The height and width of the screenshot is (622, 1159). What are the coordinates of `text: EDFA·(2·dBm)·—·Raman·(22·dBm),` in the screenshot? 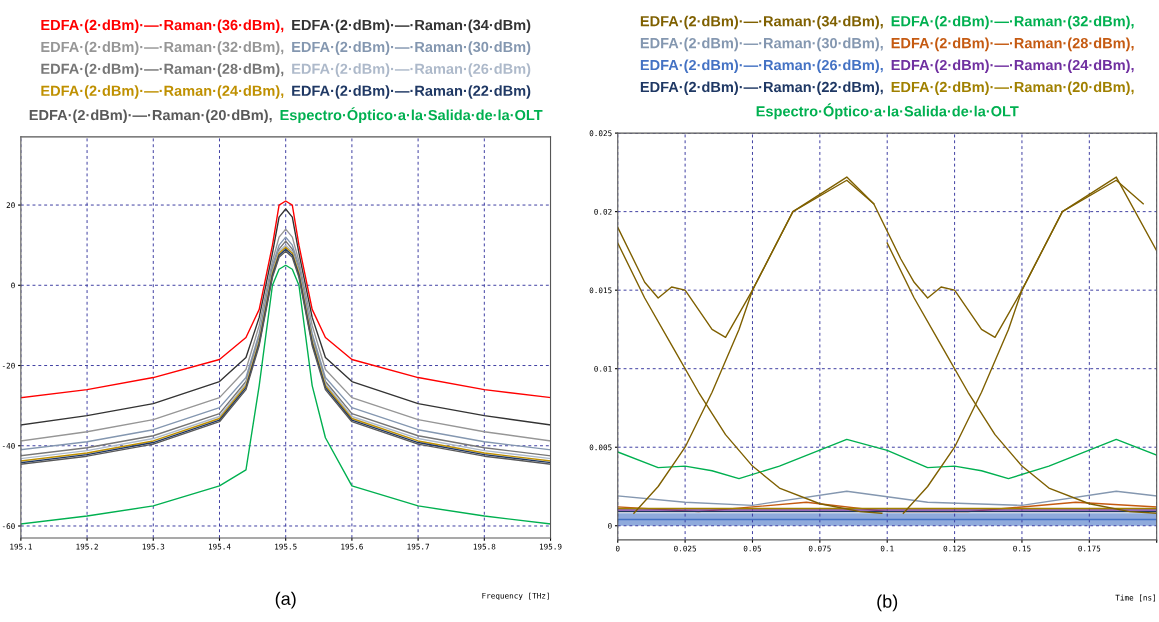 It's located at (761, 88).